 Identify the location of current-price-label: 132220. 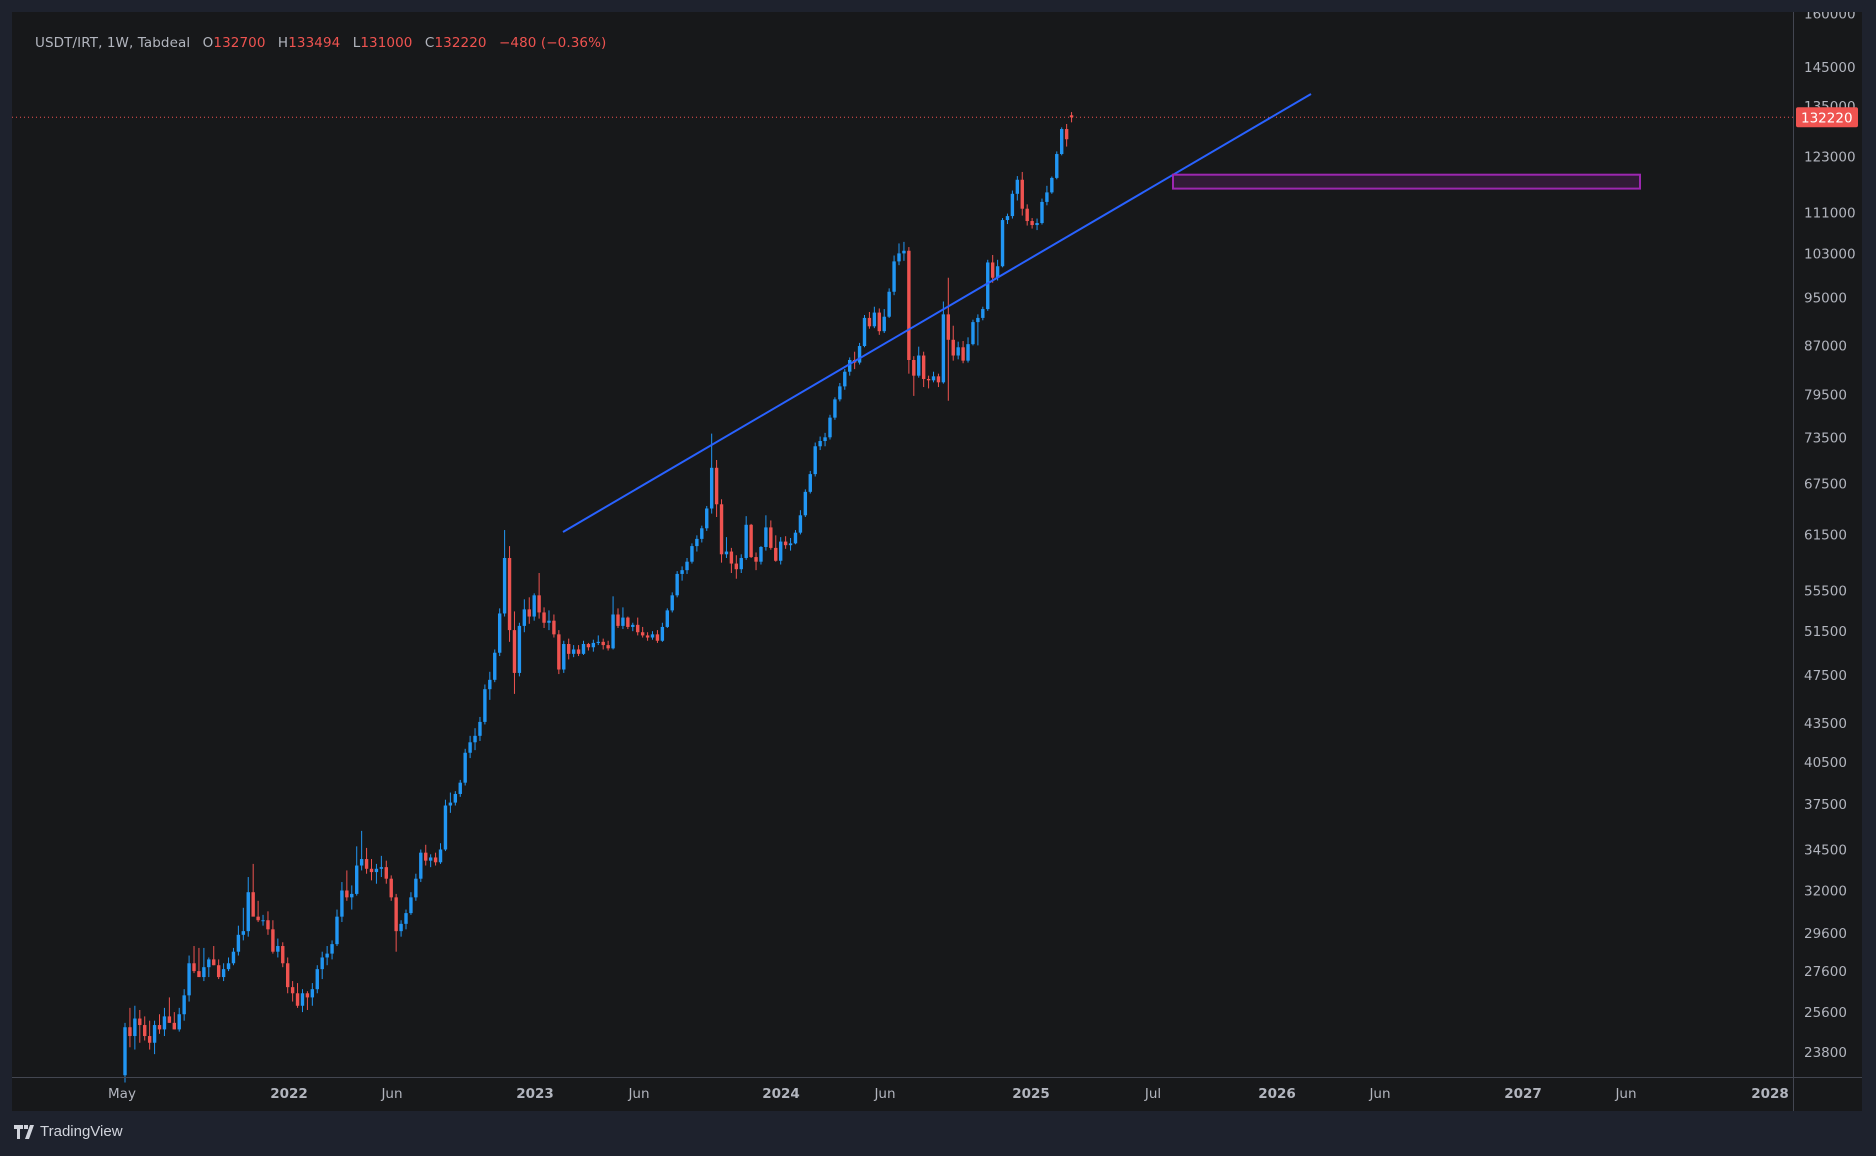
(1827, 118).